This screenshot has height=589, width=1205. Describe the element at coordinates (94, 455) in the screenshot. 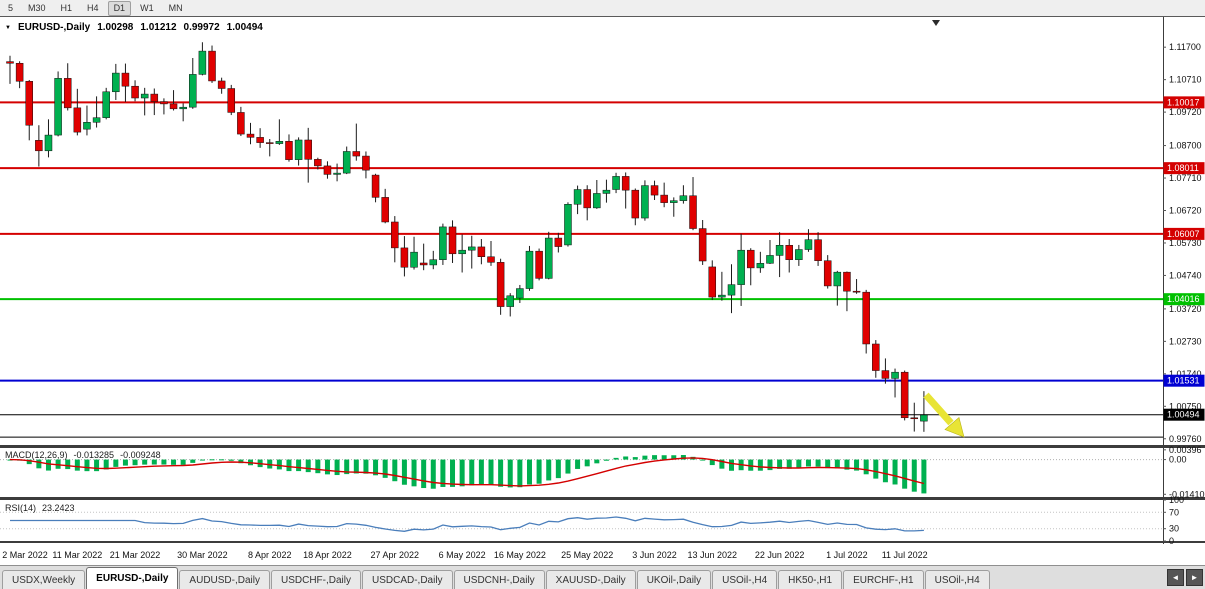

I see `macd-main-value: -0.013285` at that location.